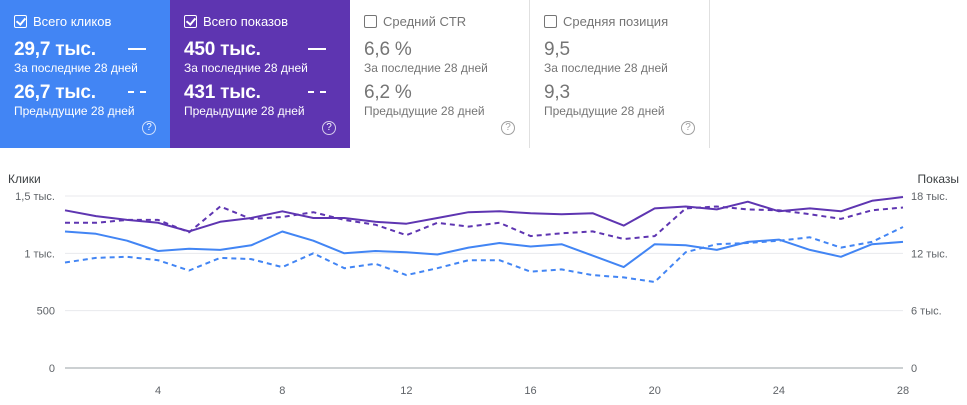  Describe the element at coordinates (929, 254) in the screenshot. I see `y-right-tick-label: 12 тыс.` at that location.